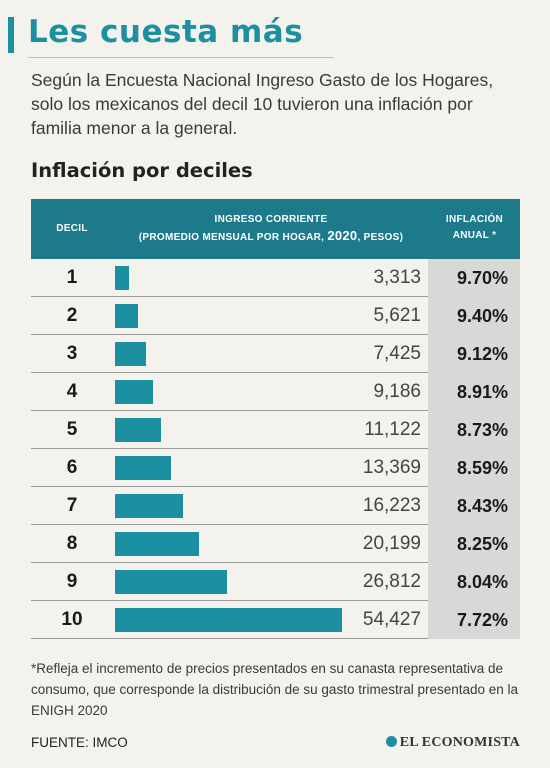  What do you see at coordinates (275, 354) in the screenshot?
I see `table-row: 3 7,425 9.12%` at bounding box center [275, 354].